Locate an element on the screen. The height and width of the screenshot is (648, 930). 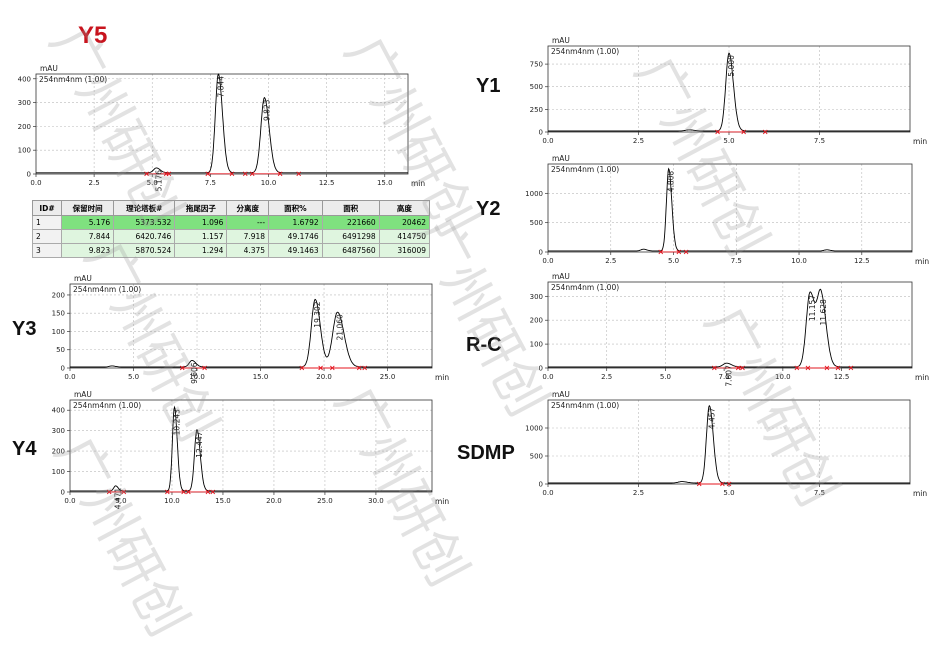
table-cell: 221660 is located at coordinates (350, 222).